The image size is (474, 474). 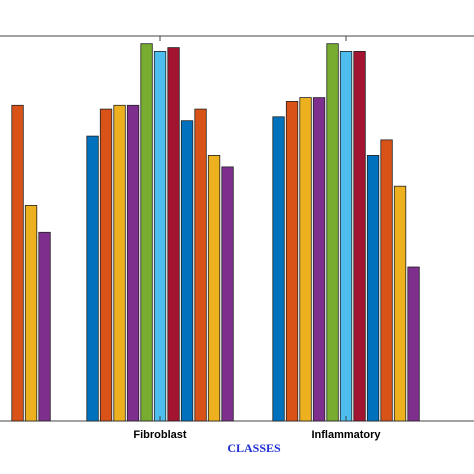 I want to click on x-tick-labels: Fibroblast Inflammatory, so click(x=257, y=435).